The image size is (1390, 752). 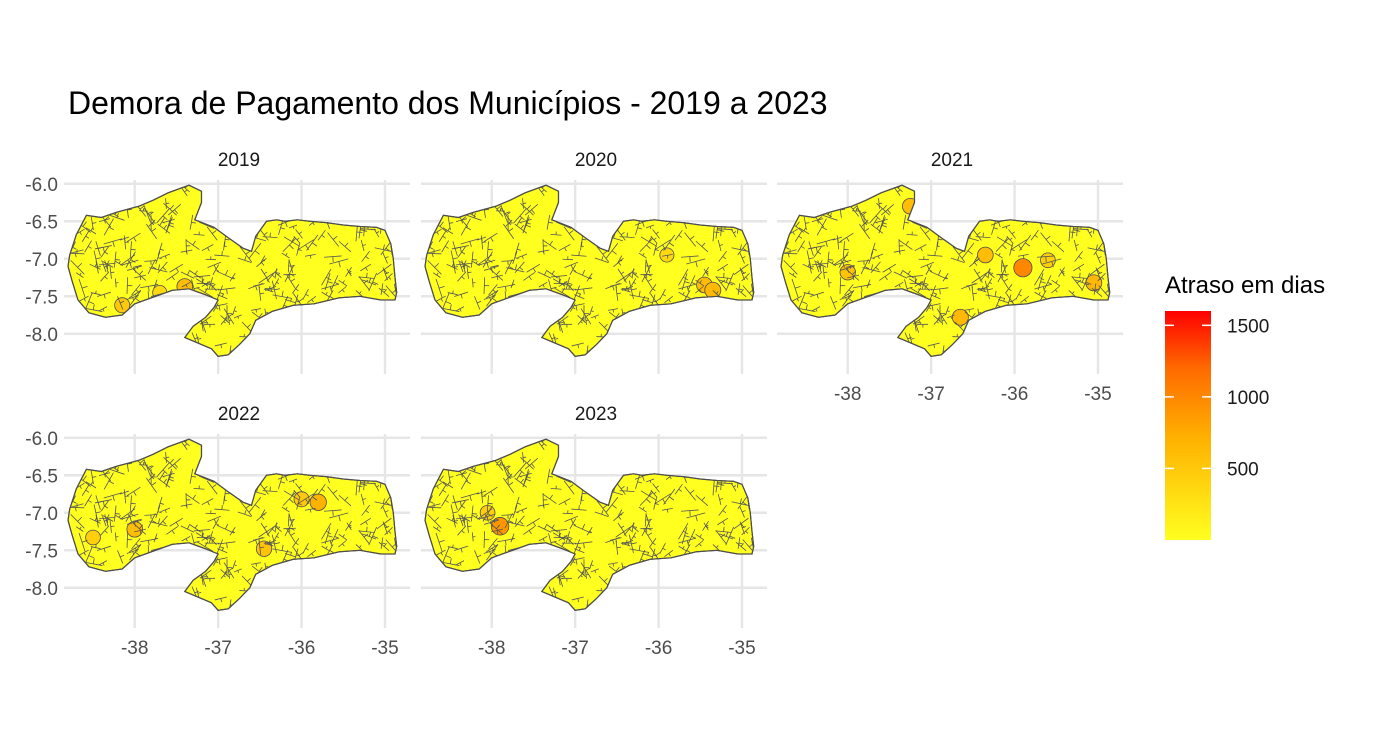 What do you see at coordinates (574, 648) in the screenshot?
I see `x-tick-label: -37` at bounding box center [574, 648].